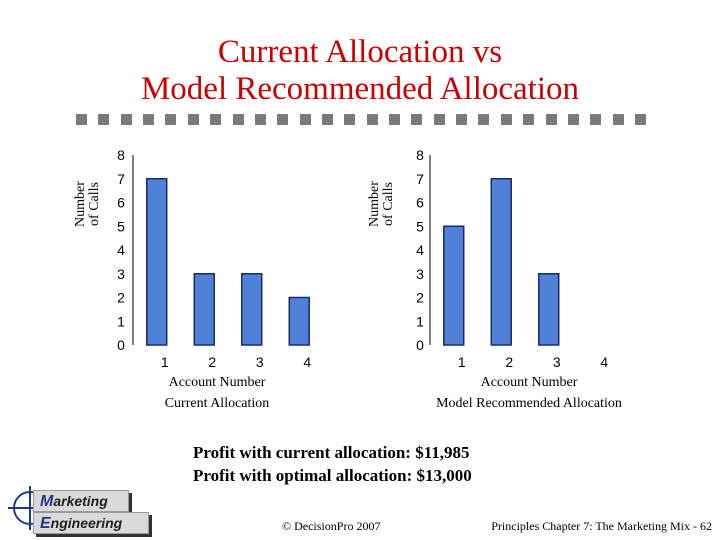  What do you see at coordinates (91, 523) in the screenshot?
I see `logo-engineering: Engineering` at bounding box center [91, 523].